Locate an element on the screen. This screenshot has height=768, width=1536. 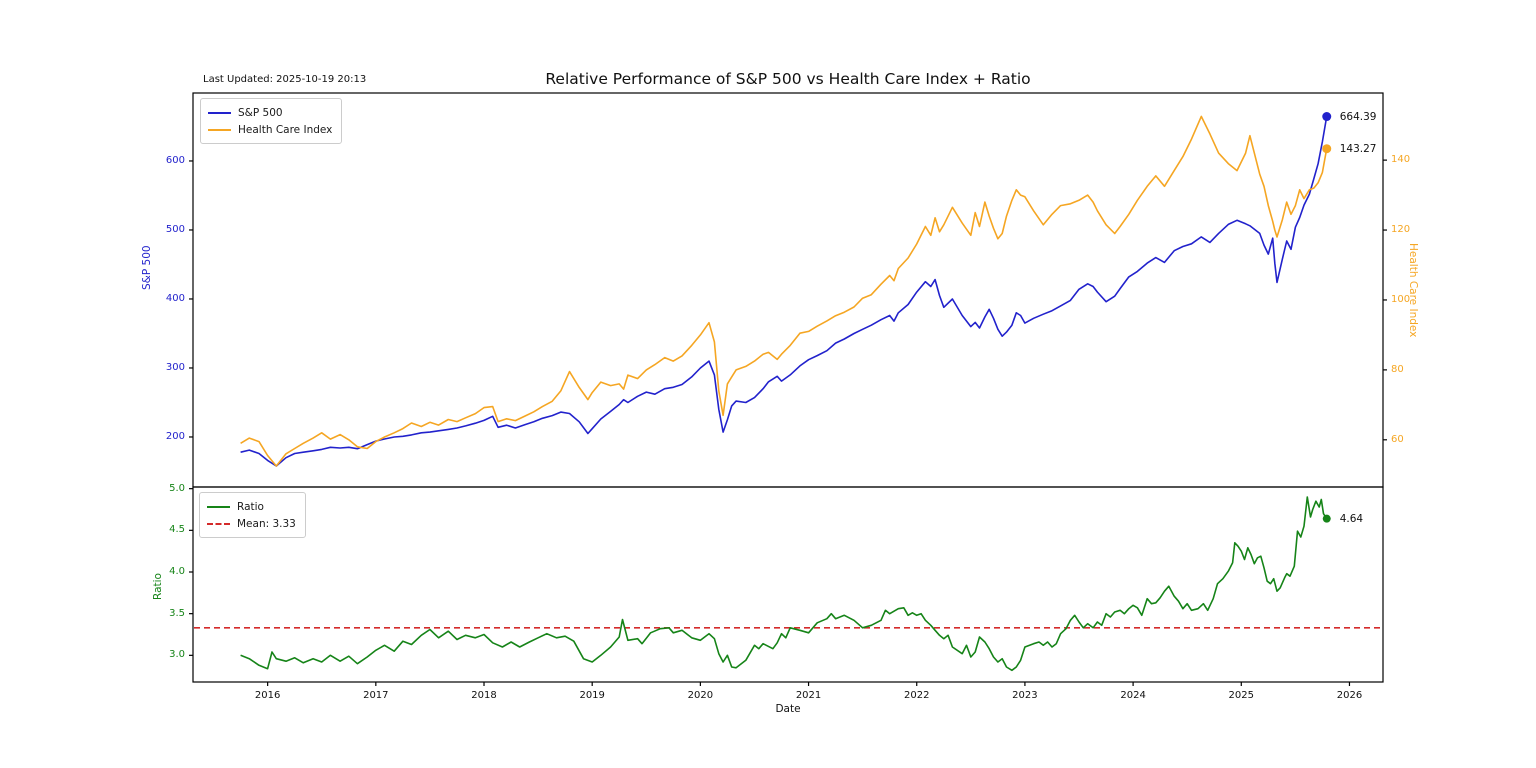
tick-label: 2021 is located at coordinates (808, 695).